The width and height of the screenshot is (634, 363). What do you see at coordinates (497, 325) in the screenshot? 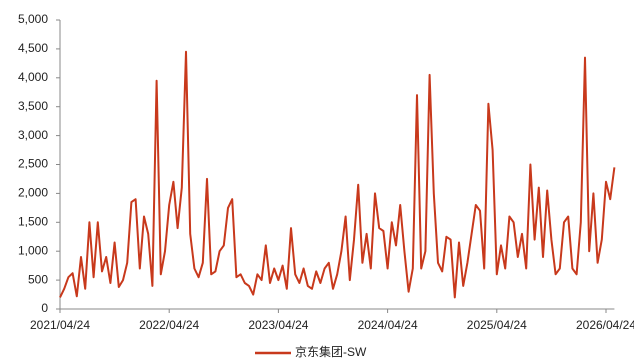
I see `x-tick-label: 2025/04/24` at bounding box center [497, 325].